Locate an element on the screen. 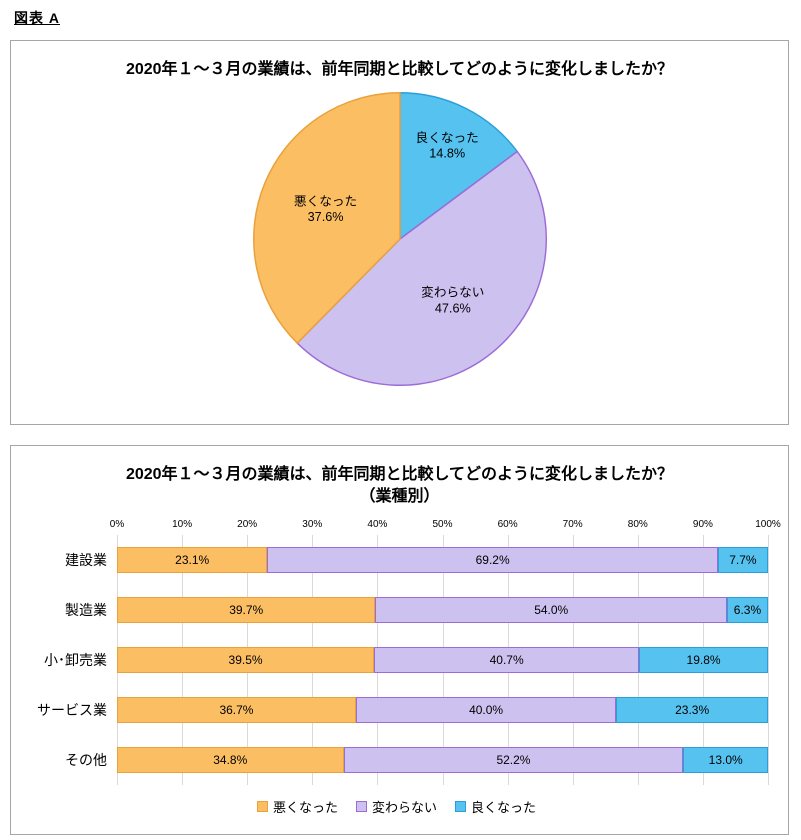 The image size is (801, 840). x-axis-labels: 0% 10% 20% 30% 40% 50% 60% 70% 80% 90% 100% is located at coordinates (445, 526).